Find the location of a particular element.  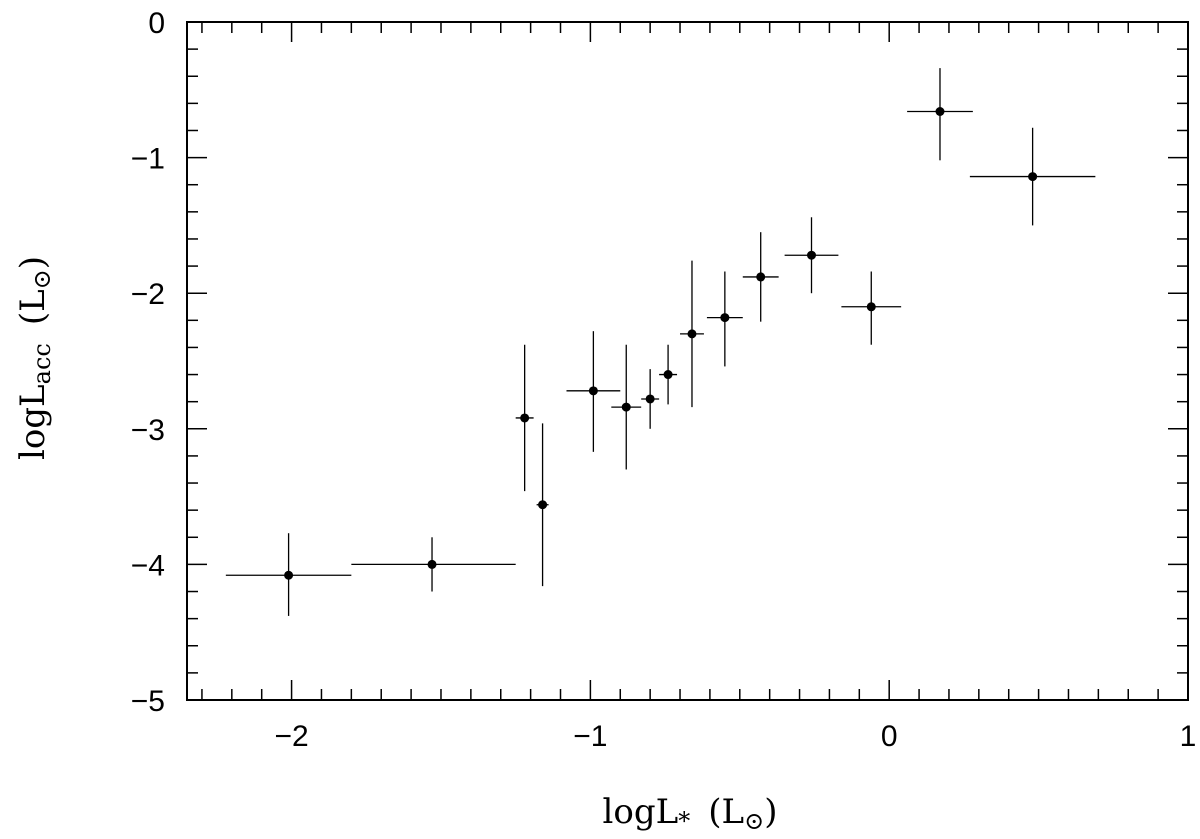

y-tick-label: −2 is located at coordinates (148, 294).